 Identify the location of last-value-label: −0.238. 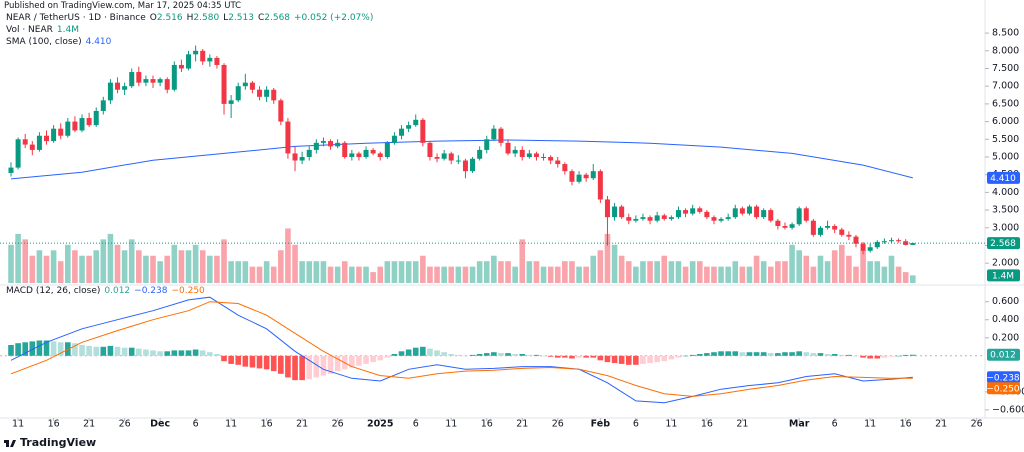
(1003, 378).